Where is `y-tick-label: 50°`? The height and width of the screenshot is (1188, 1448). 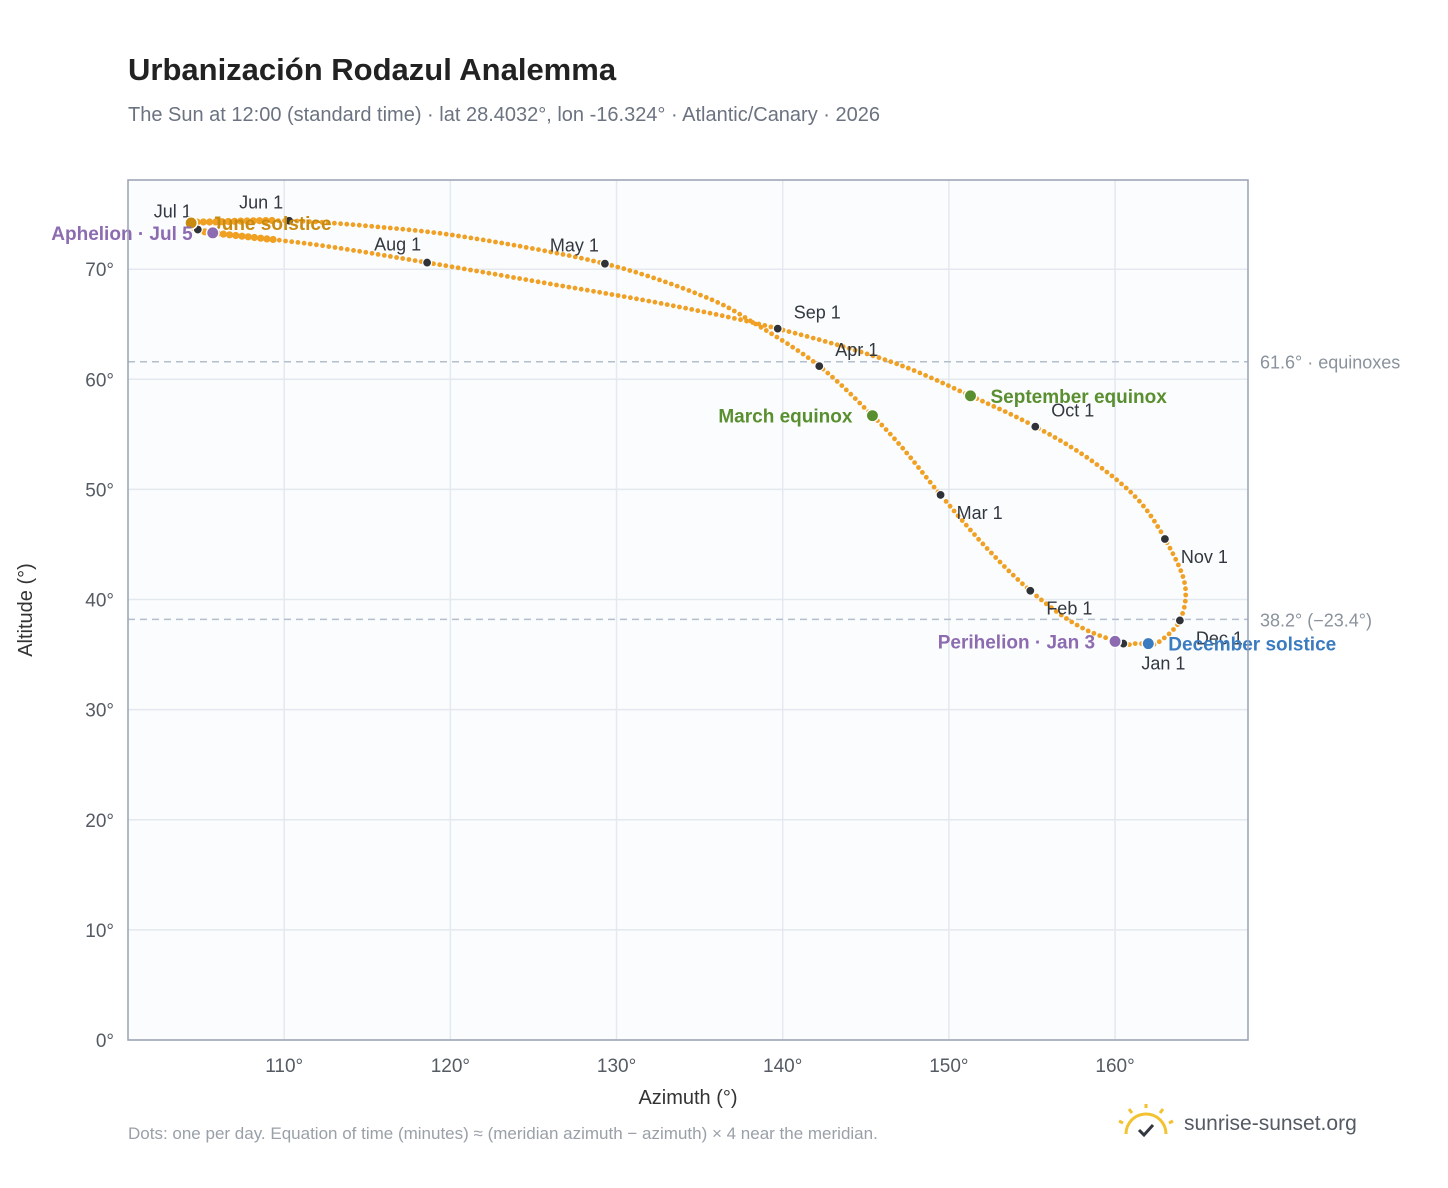
y-tick-label: 50° is located at coordinates (99, 490).